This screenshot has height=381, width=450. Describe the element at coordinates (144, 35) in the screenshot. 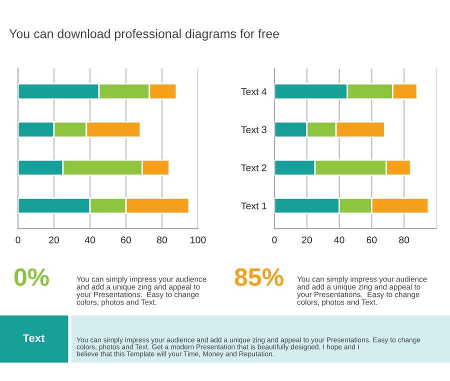

I see `chart-subtitle: You can download professional diagrams for free` at that location.